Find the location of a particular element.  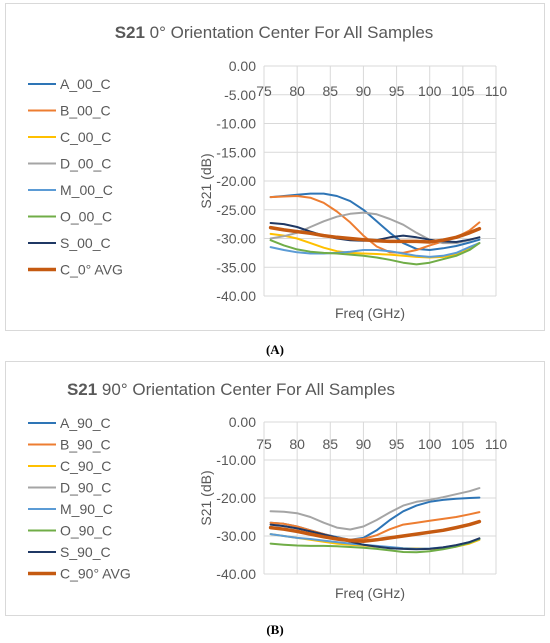

series-line-s-90-c is located at coordinates (375, 537).